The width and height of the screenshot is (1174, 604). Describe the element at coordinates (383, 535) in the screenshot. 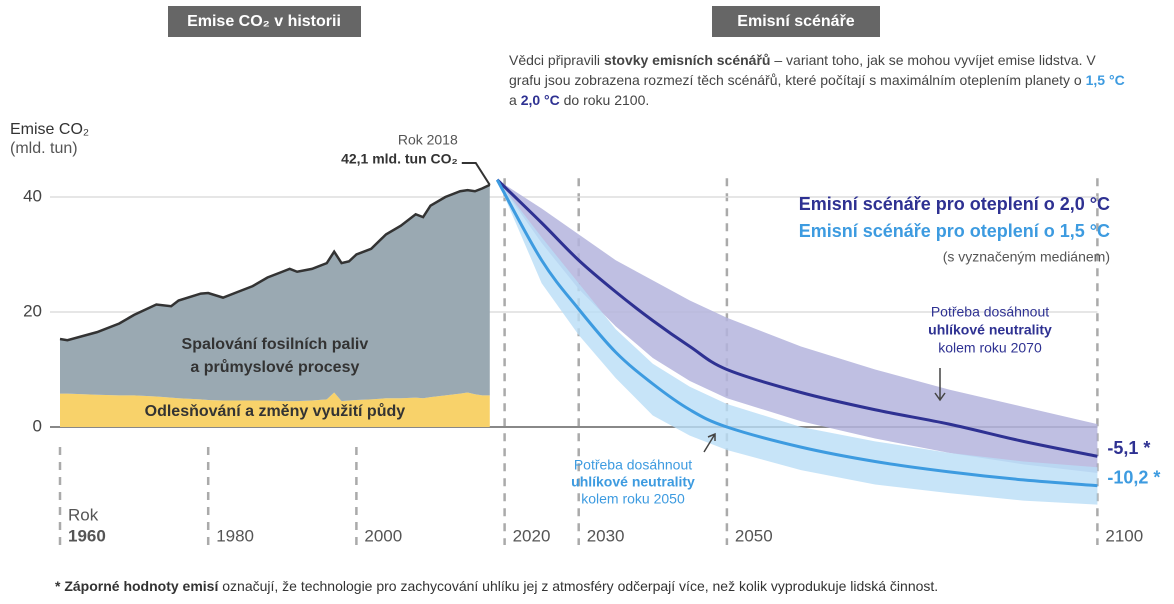

I see `x-tick-label: 2000` at that location.